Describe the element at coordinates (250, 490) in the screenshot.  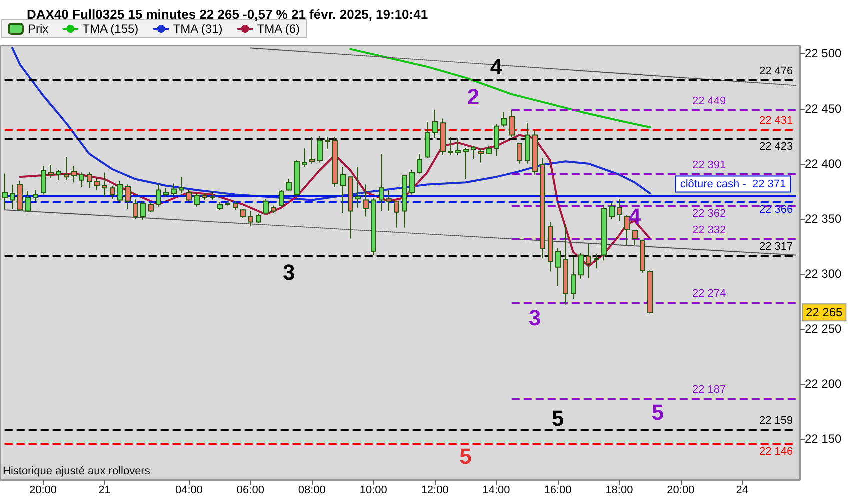
I see `x-tick-label: 06:00` at that location.